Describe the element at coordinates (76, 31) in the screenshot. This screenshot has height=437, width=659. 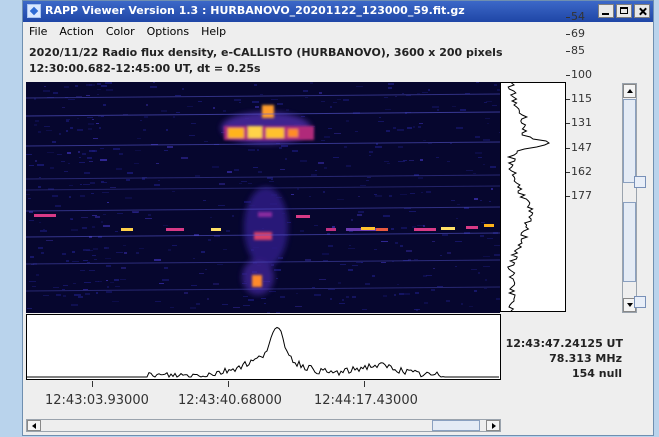
I see `menu-action: Action` at that location.